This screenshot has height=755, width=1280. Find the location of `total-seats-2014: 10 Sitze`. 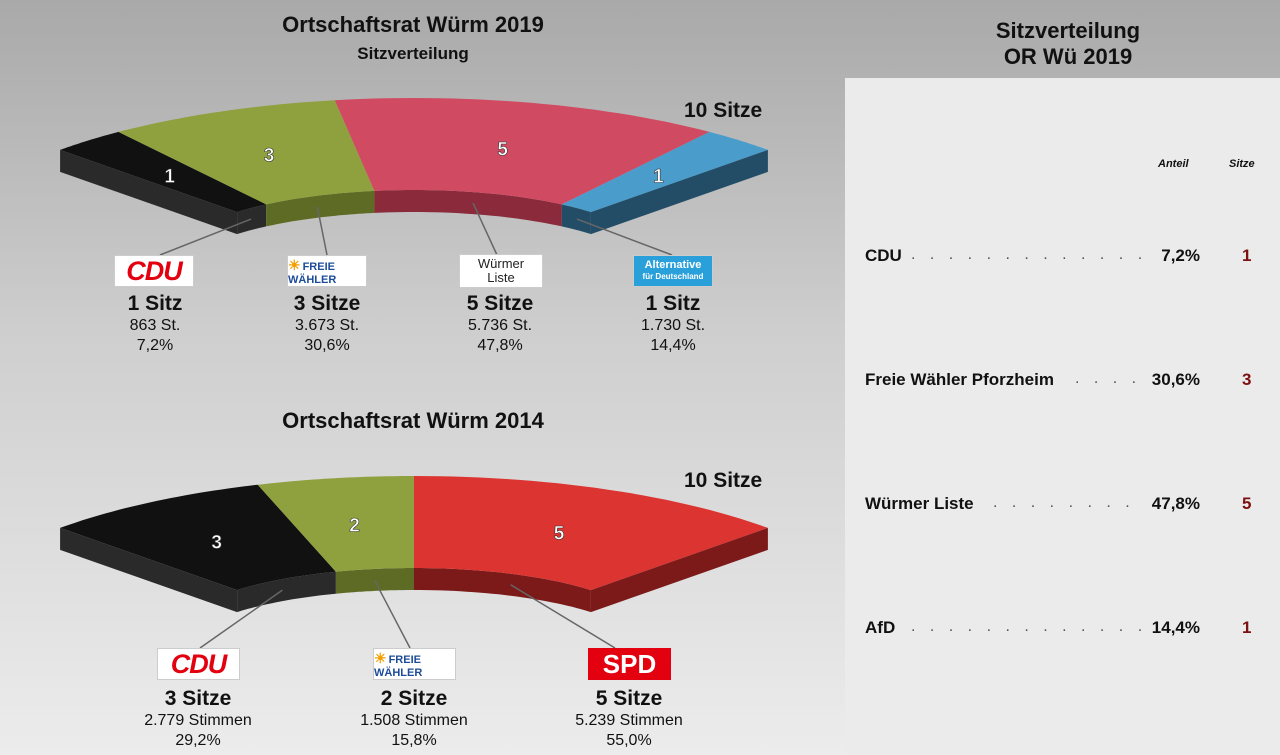

total-seats-2014: 10 Sitze is located at coordinates (723, 480).